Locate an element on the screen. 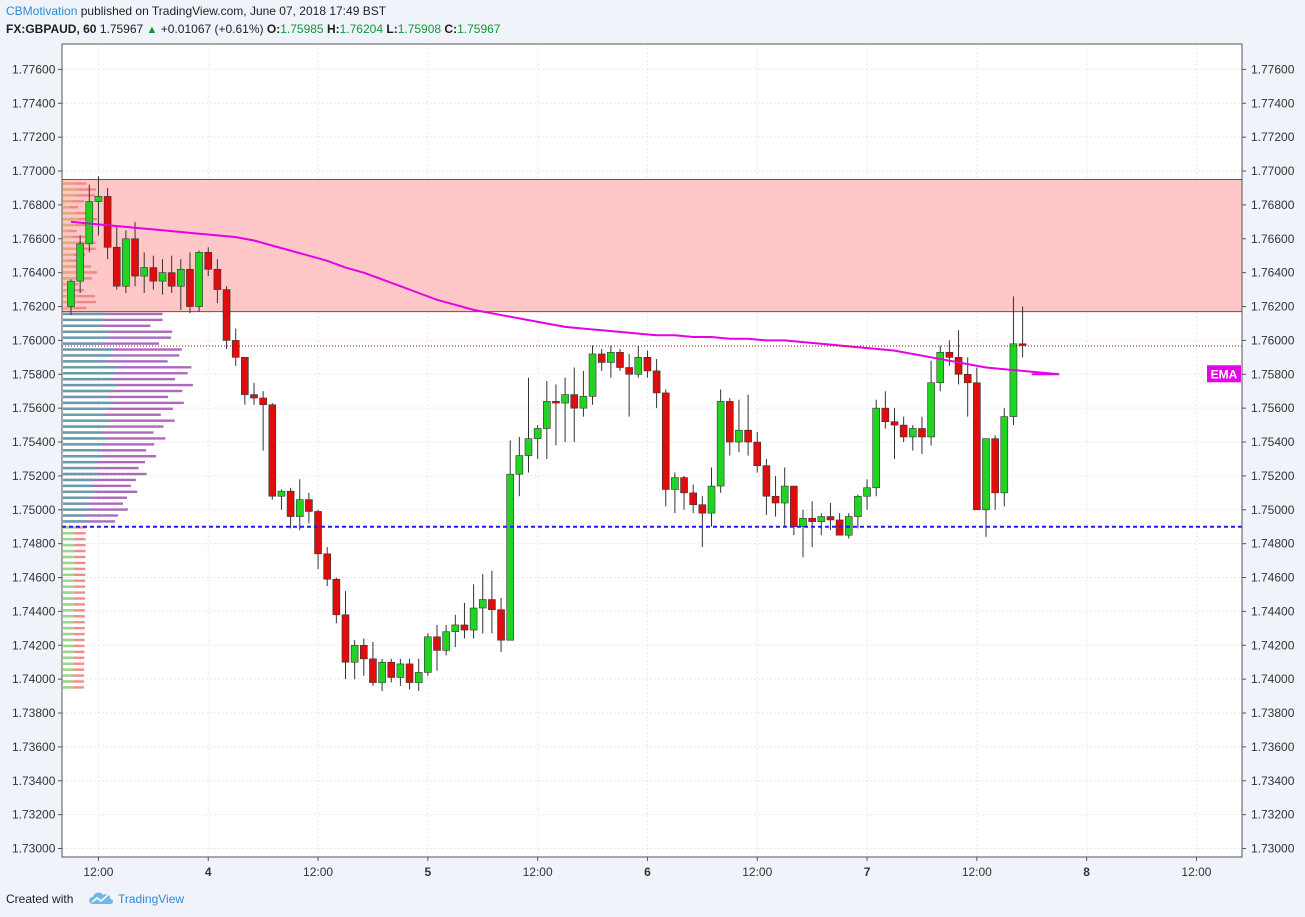  close-label: C: is located at coordinates (451, 29).